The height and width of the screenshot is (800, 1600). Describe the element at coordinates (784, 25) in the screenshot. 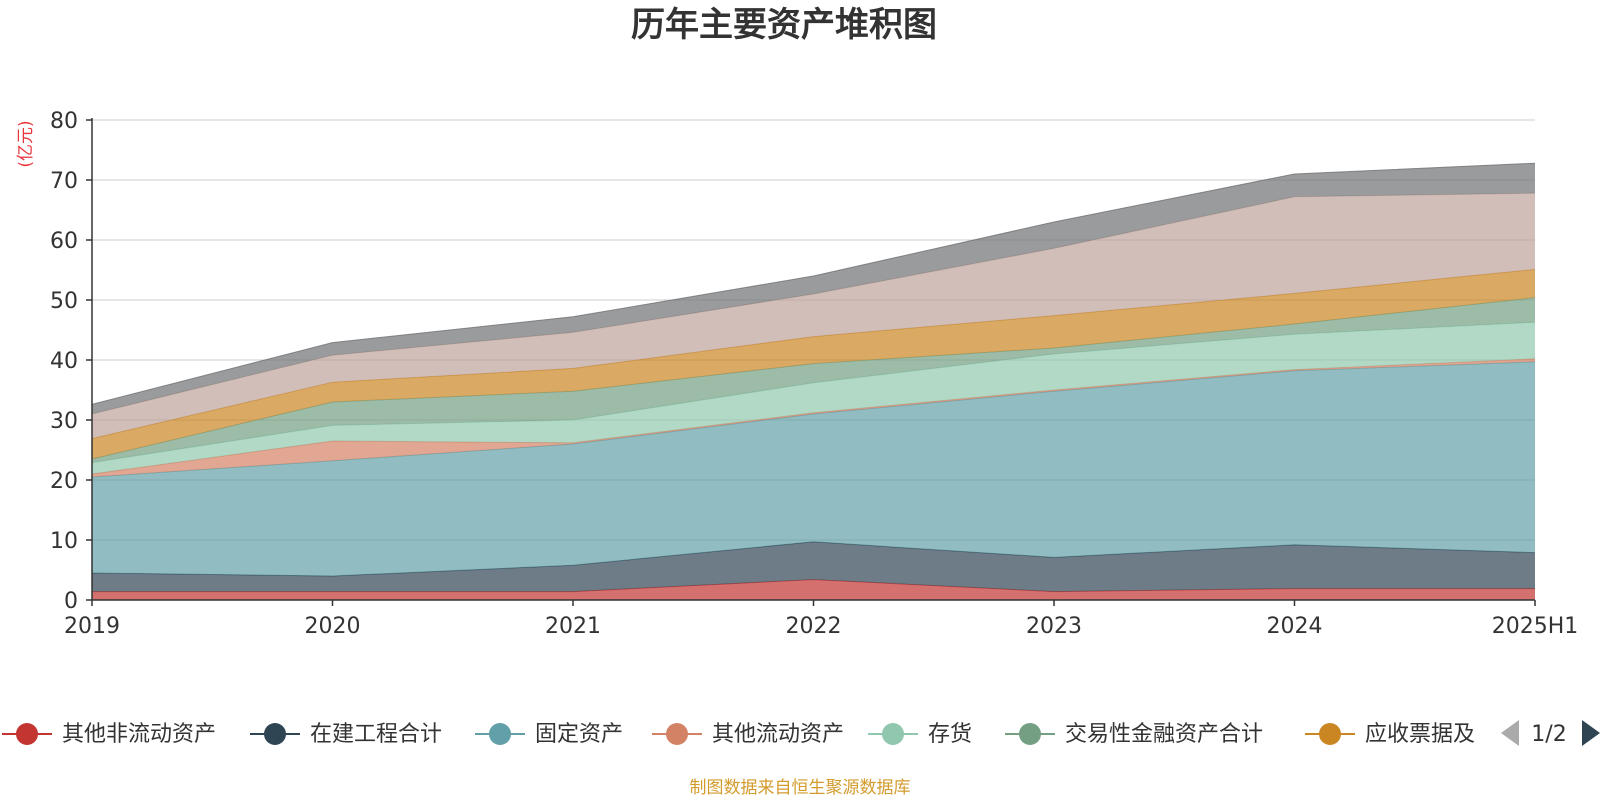

I see `chart-title: 历年主要资产堆积图` at that location.